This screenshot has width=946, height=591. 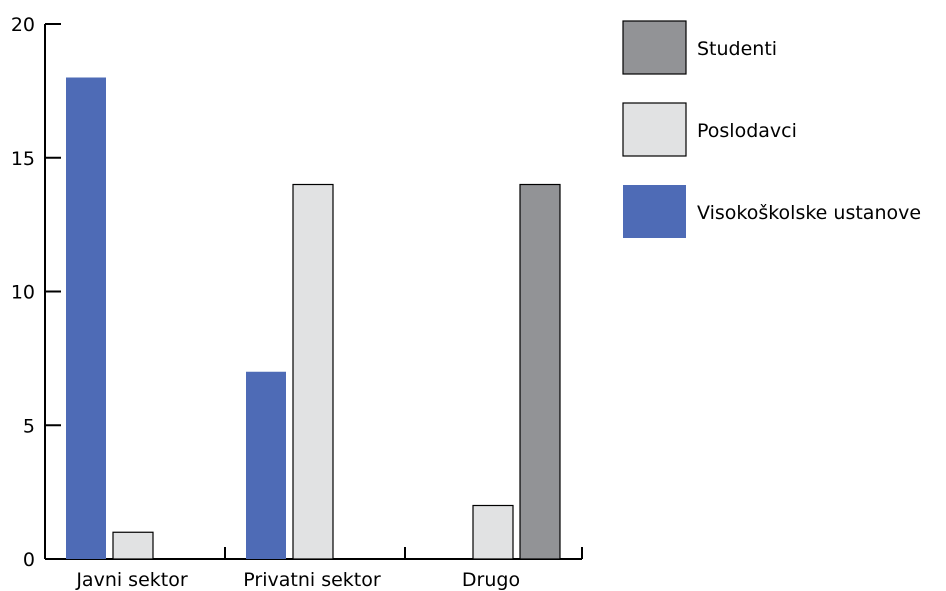 I want to click on legend-label: Visokoškolske ustanove, so click(x=809, y=213).